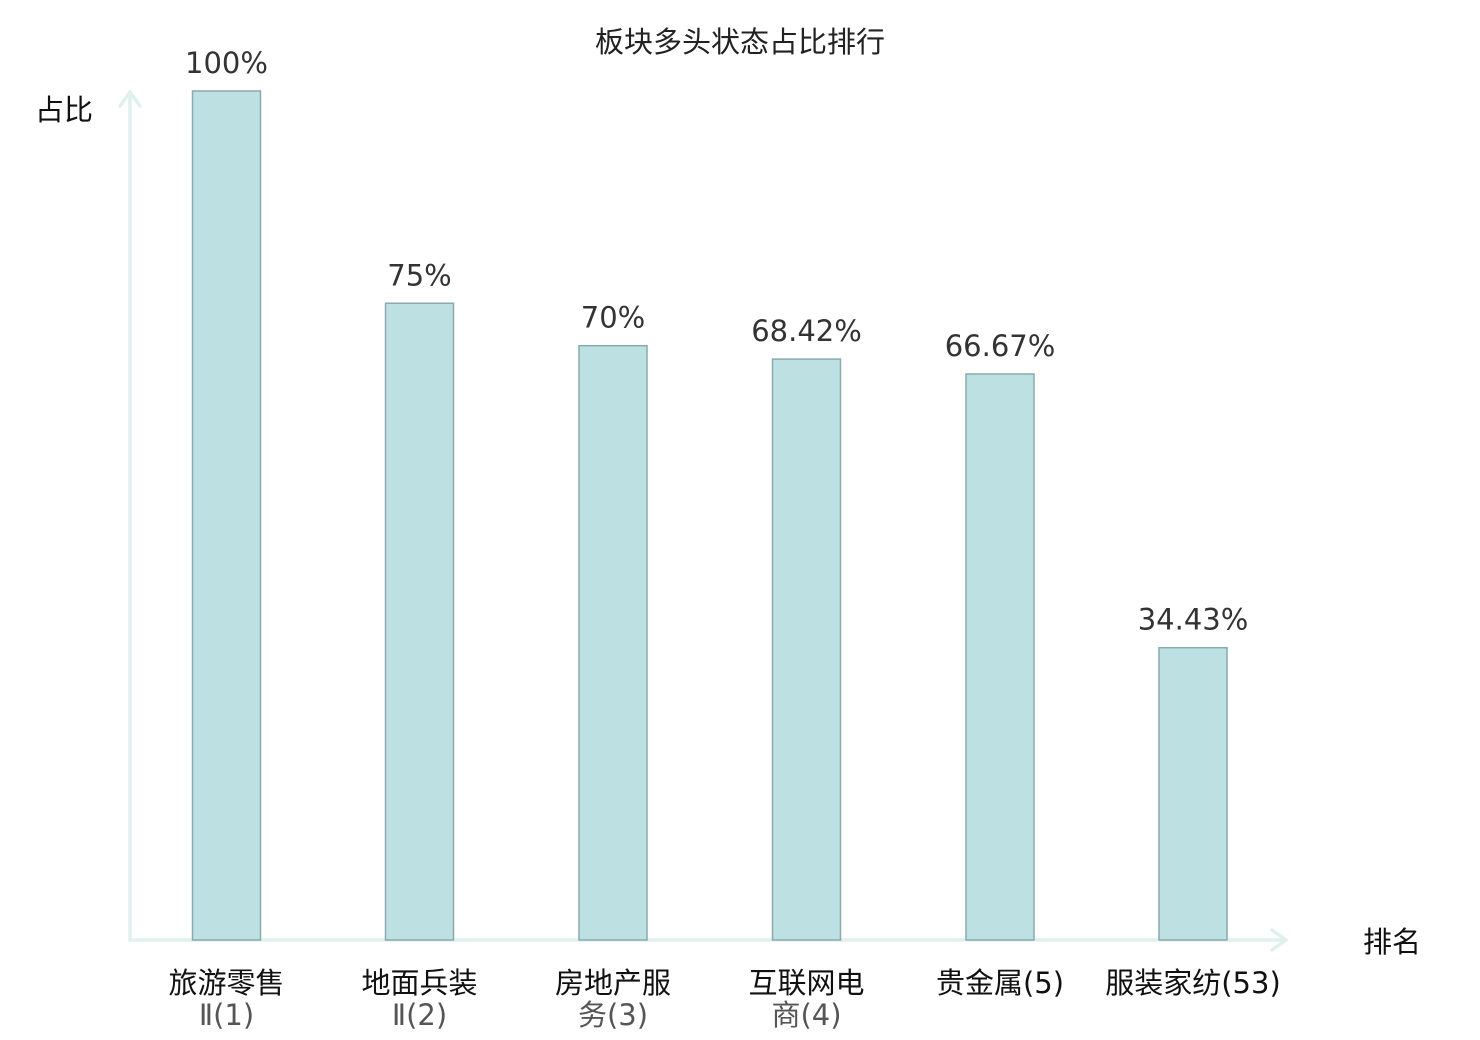 The width and height of the screenshot is (1480, 1040). I want to click on value-label-2: 75%, so click(419, 275).